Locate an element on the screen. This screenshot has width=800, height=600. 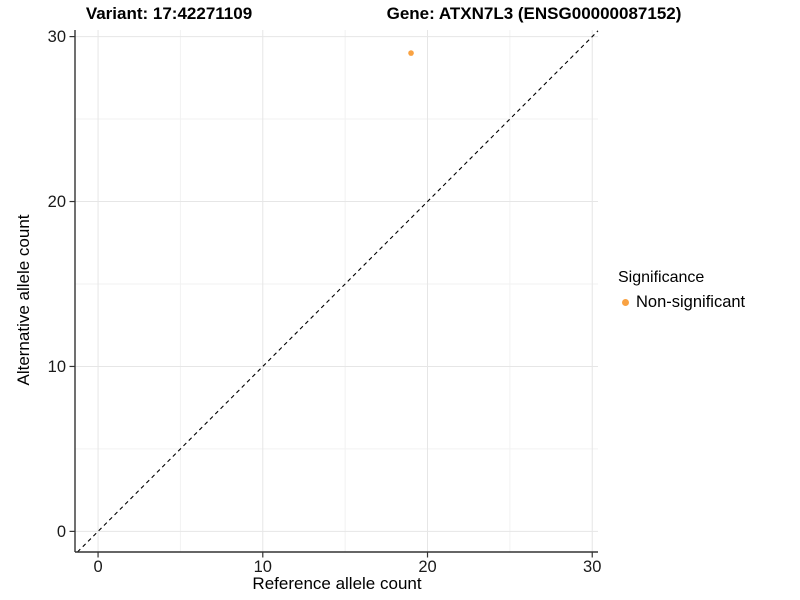
y-tick-label: 10 is located at coordinates (57, 367).